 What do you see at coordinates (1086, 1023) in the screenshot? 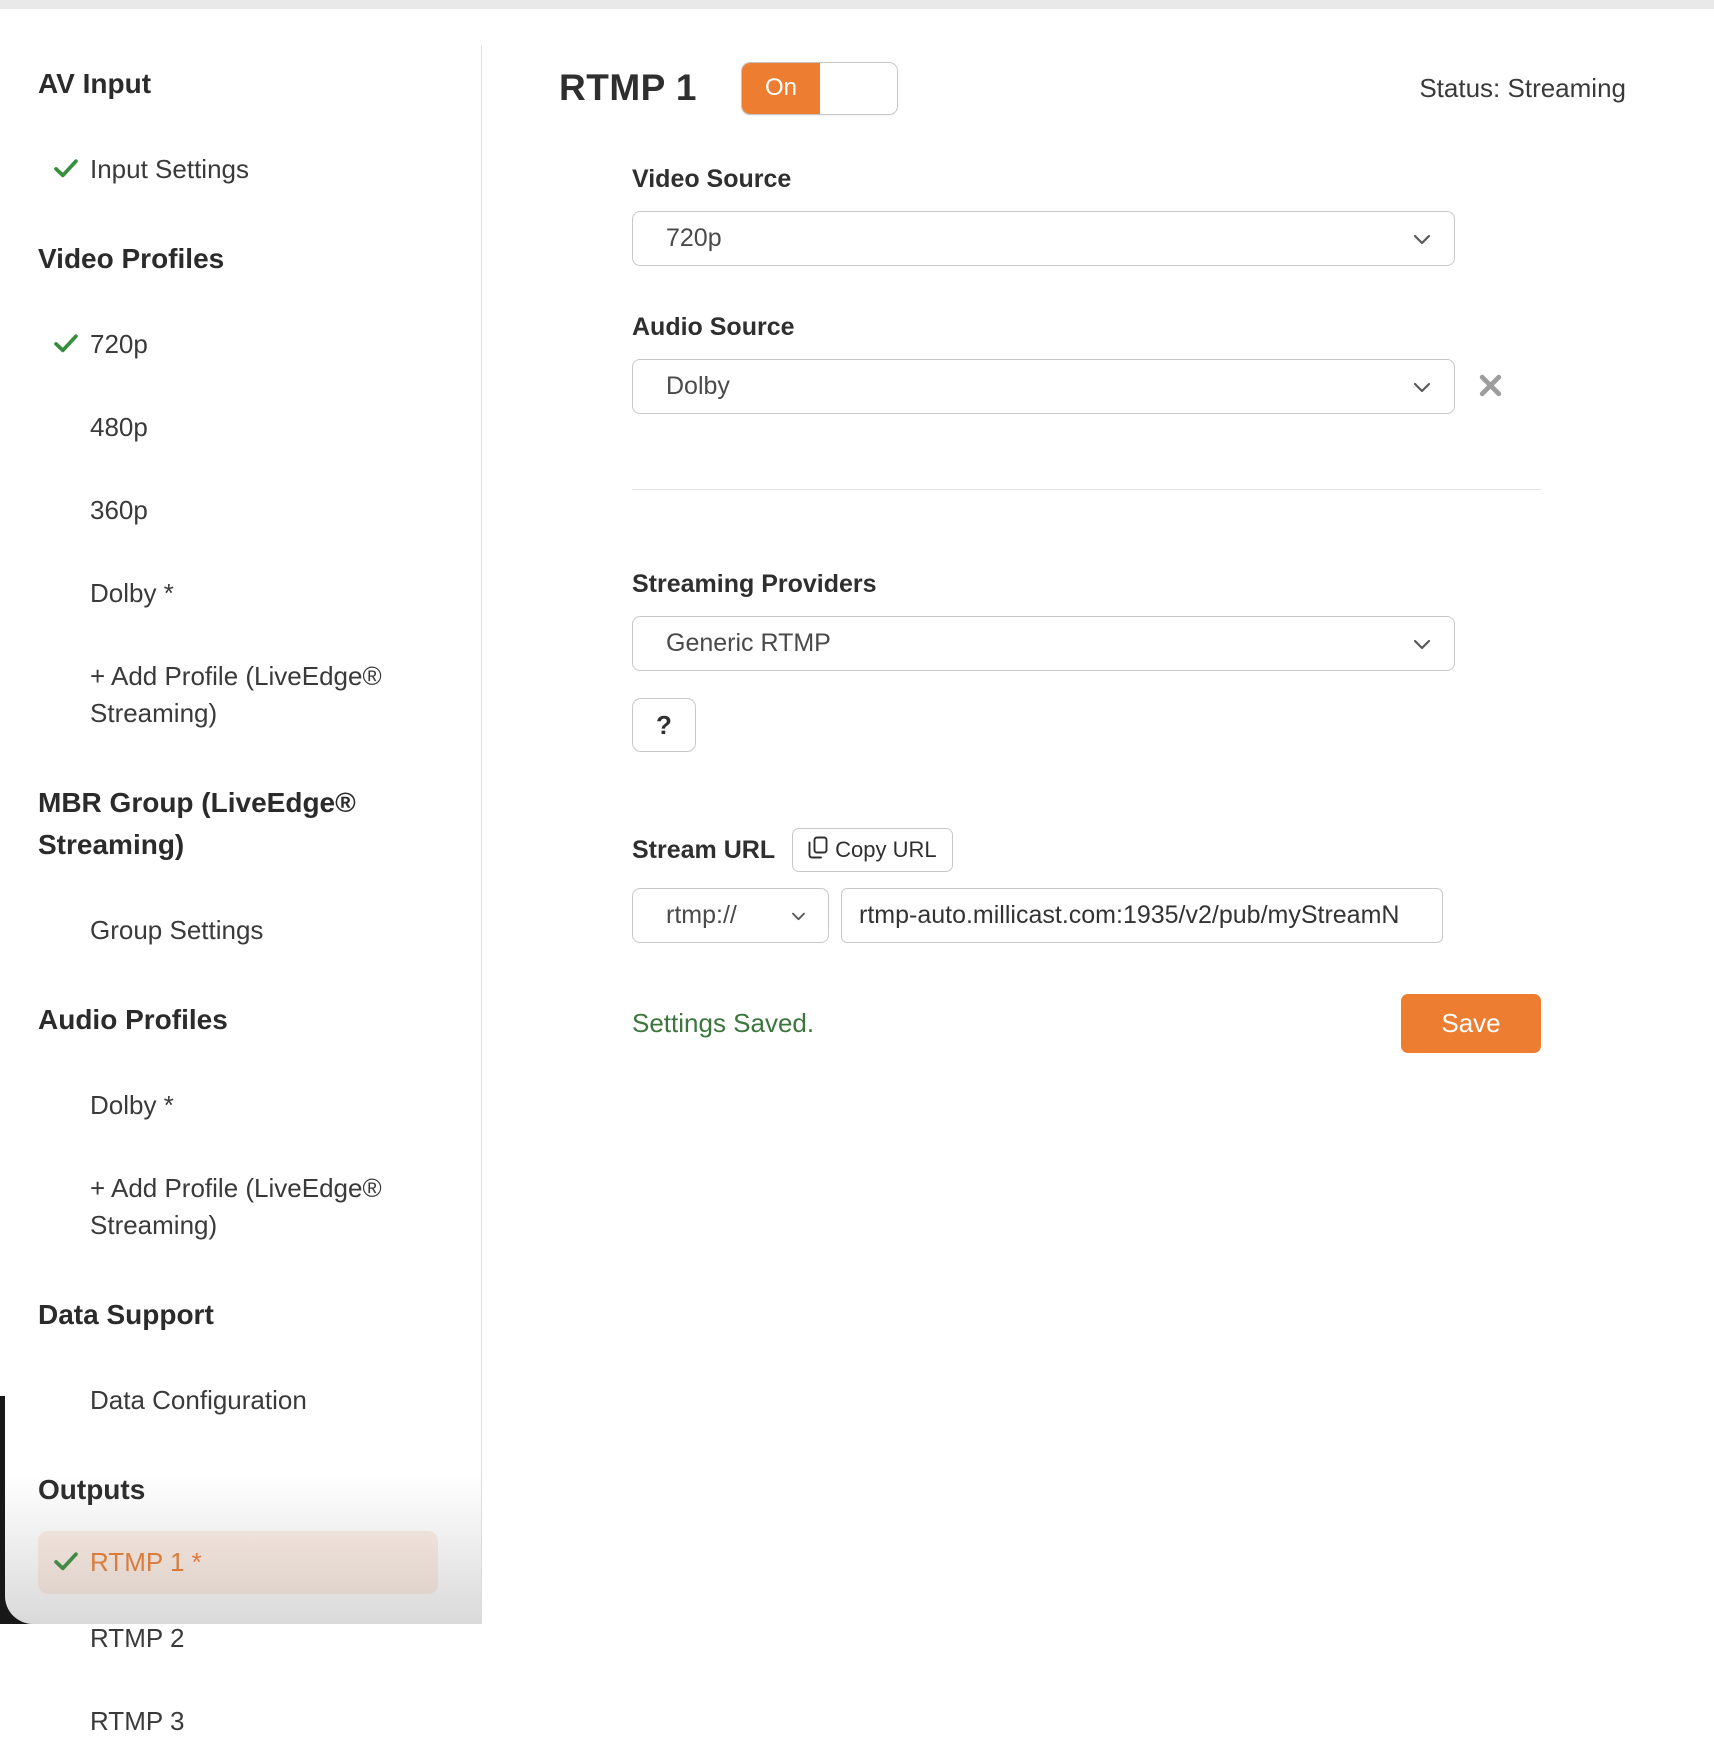
I see `form-footer-row: Settings Saved. Save` at bounding box center [1086, 1023].